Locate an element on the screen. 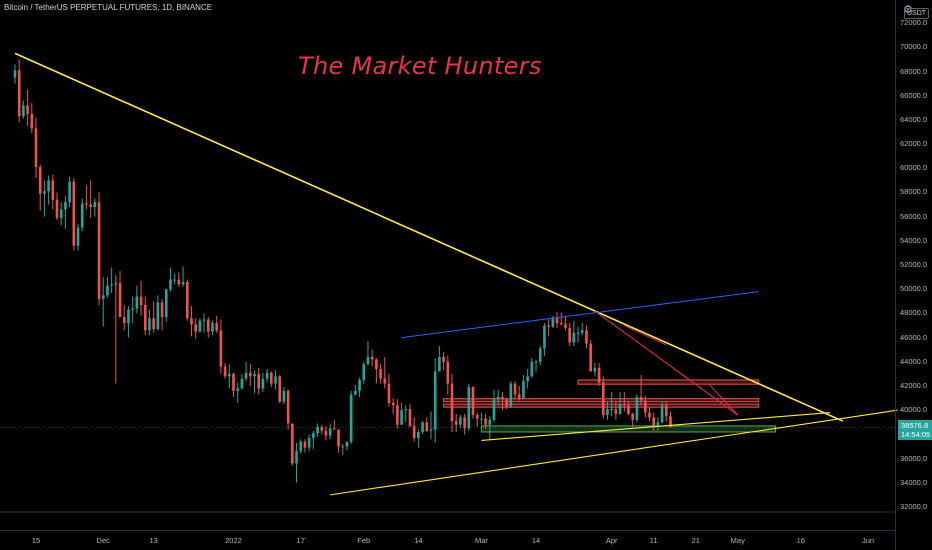  price-tick-label: 66000.0 is located at coordinates (914, 95).